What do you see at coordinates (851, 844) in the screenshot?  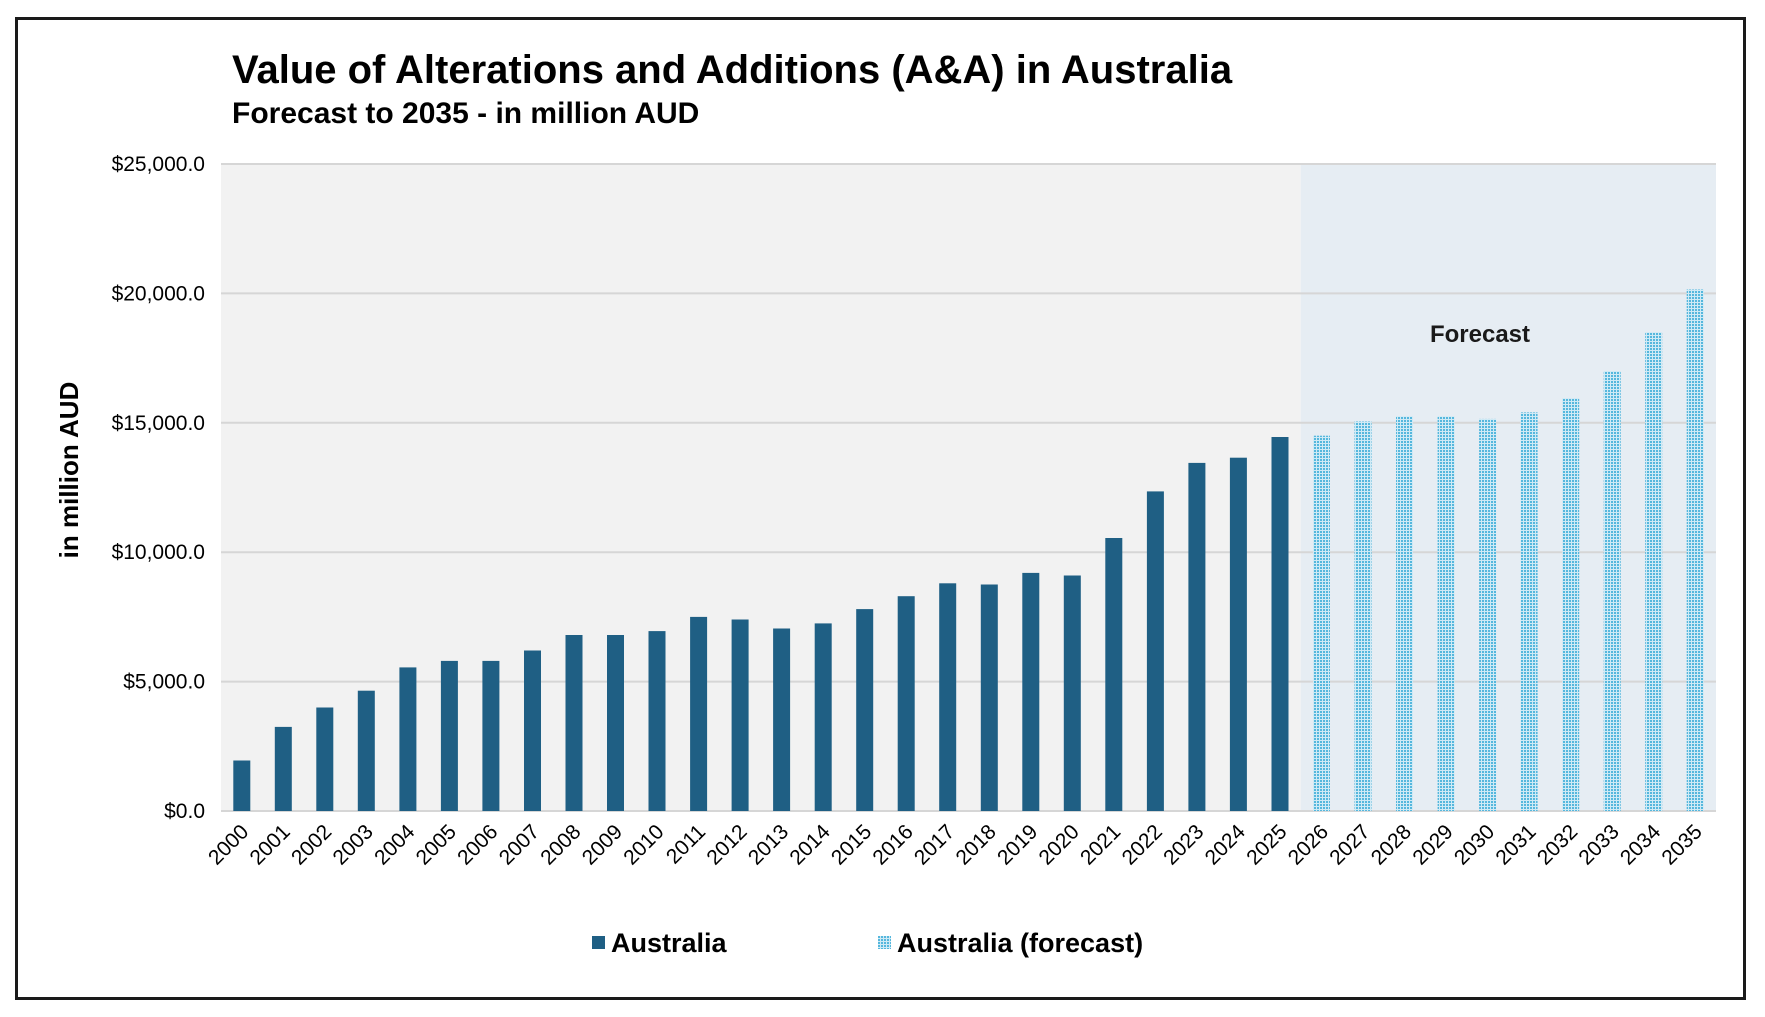 I see `x-tick-label: 2015` at bounding box center [851, 844].